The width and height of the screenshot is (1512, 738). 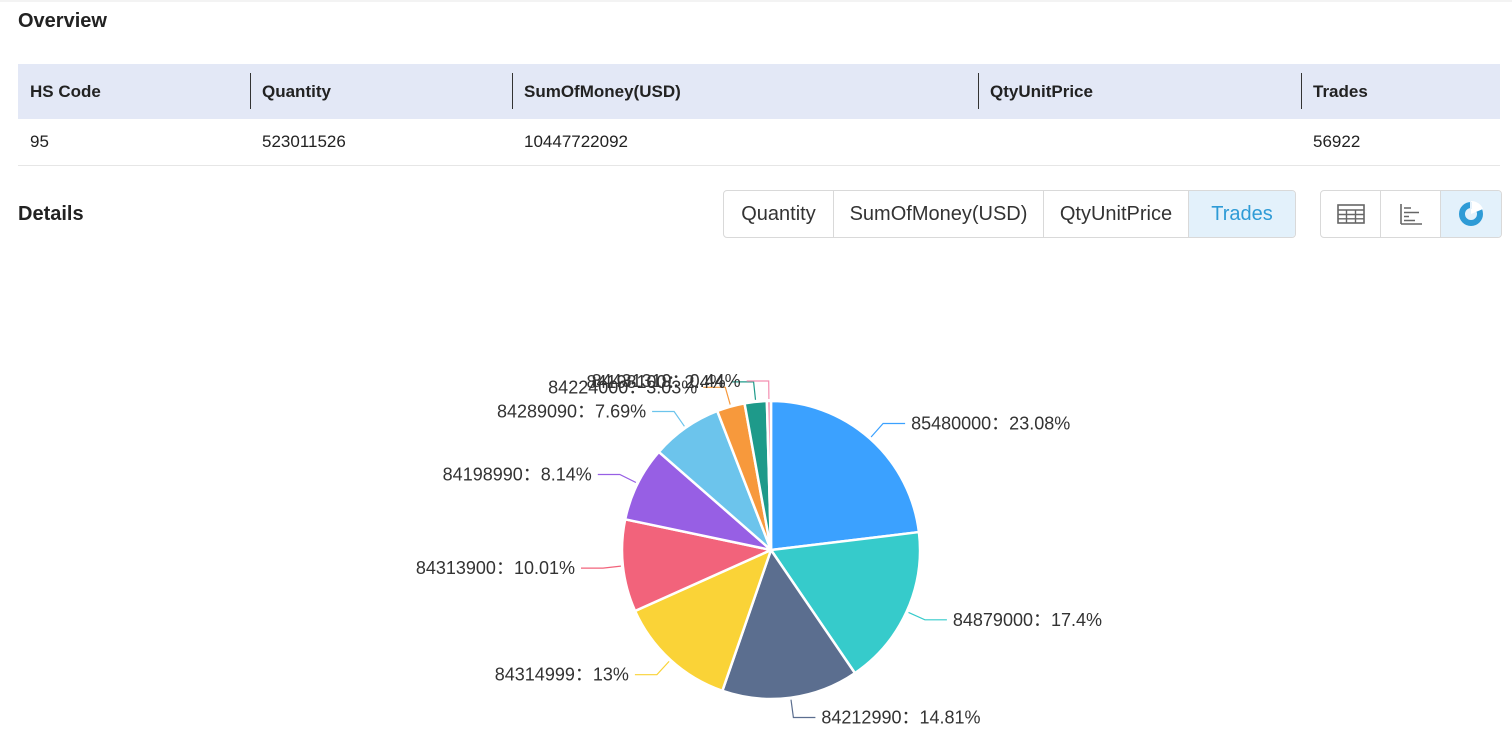 I want to click on bar-chart-icon, so click(x=1410, y=214).